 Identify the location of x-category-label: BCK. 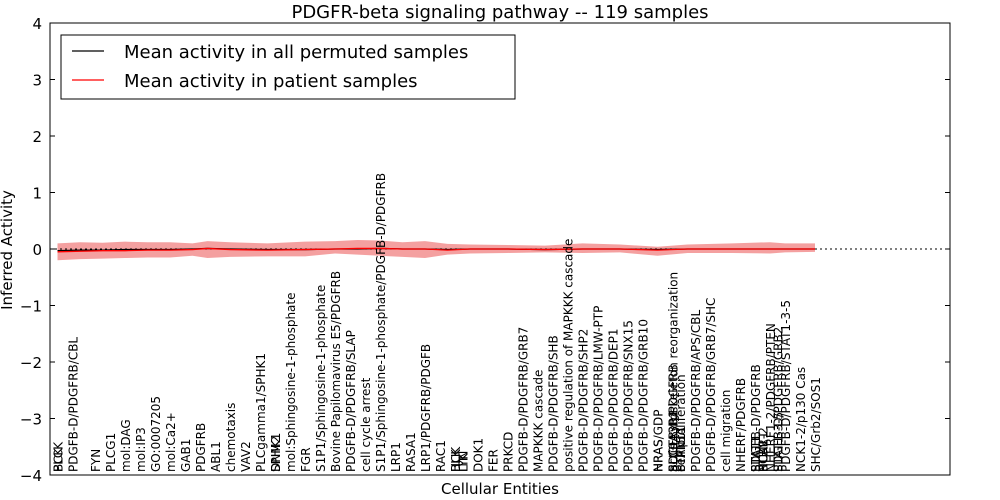
(59, 459).